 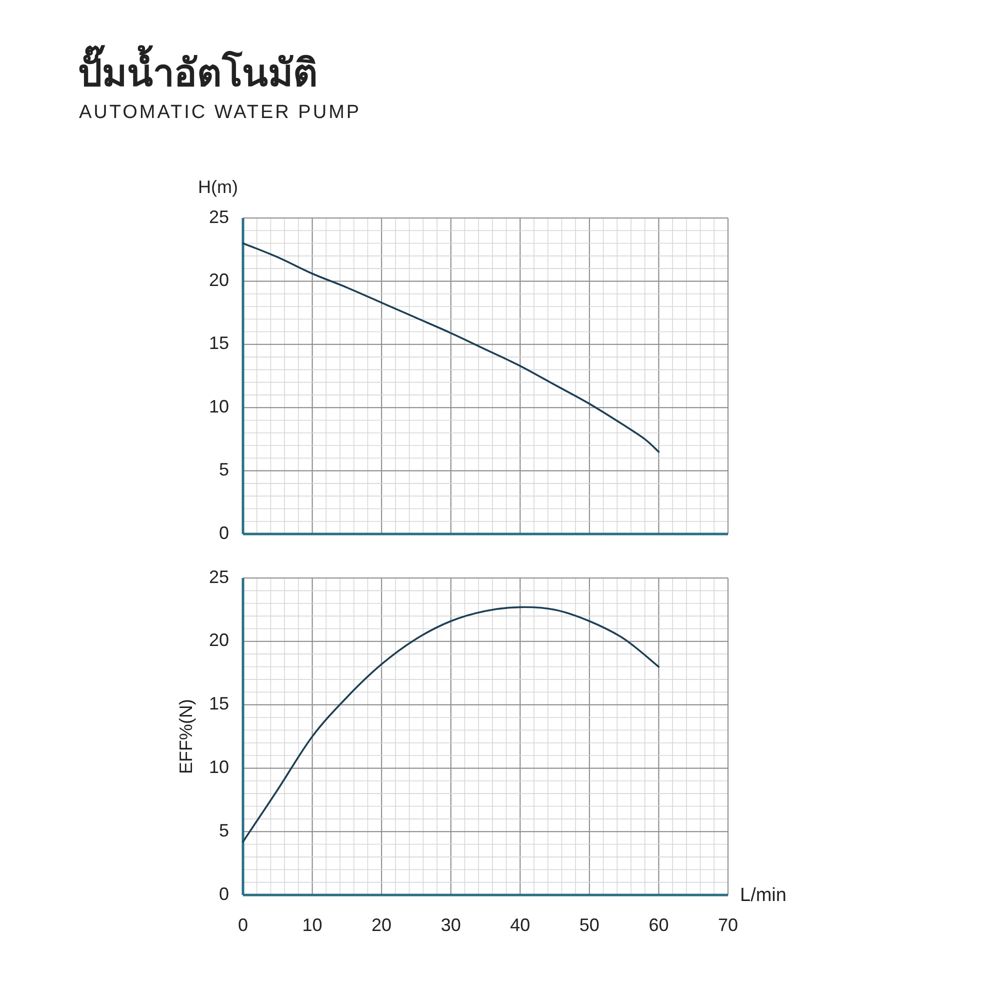 I want to click on y-axis-title: H(m), so click(x=218, y=187).